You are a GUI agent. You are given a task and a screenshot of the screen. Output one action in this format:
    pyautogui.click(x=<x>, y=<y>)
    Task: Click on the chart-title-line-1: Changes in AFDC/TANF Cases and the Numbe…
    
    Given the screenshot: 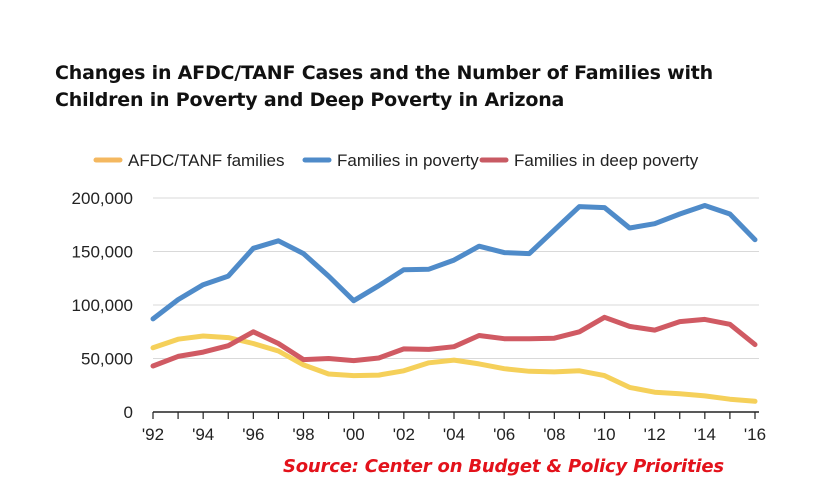 What is the action you would take?
    pyautogui.click(x=384, y=73)
    